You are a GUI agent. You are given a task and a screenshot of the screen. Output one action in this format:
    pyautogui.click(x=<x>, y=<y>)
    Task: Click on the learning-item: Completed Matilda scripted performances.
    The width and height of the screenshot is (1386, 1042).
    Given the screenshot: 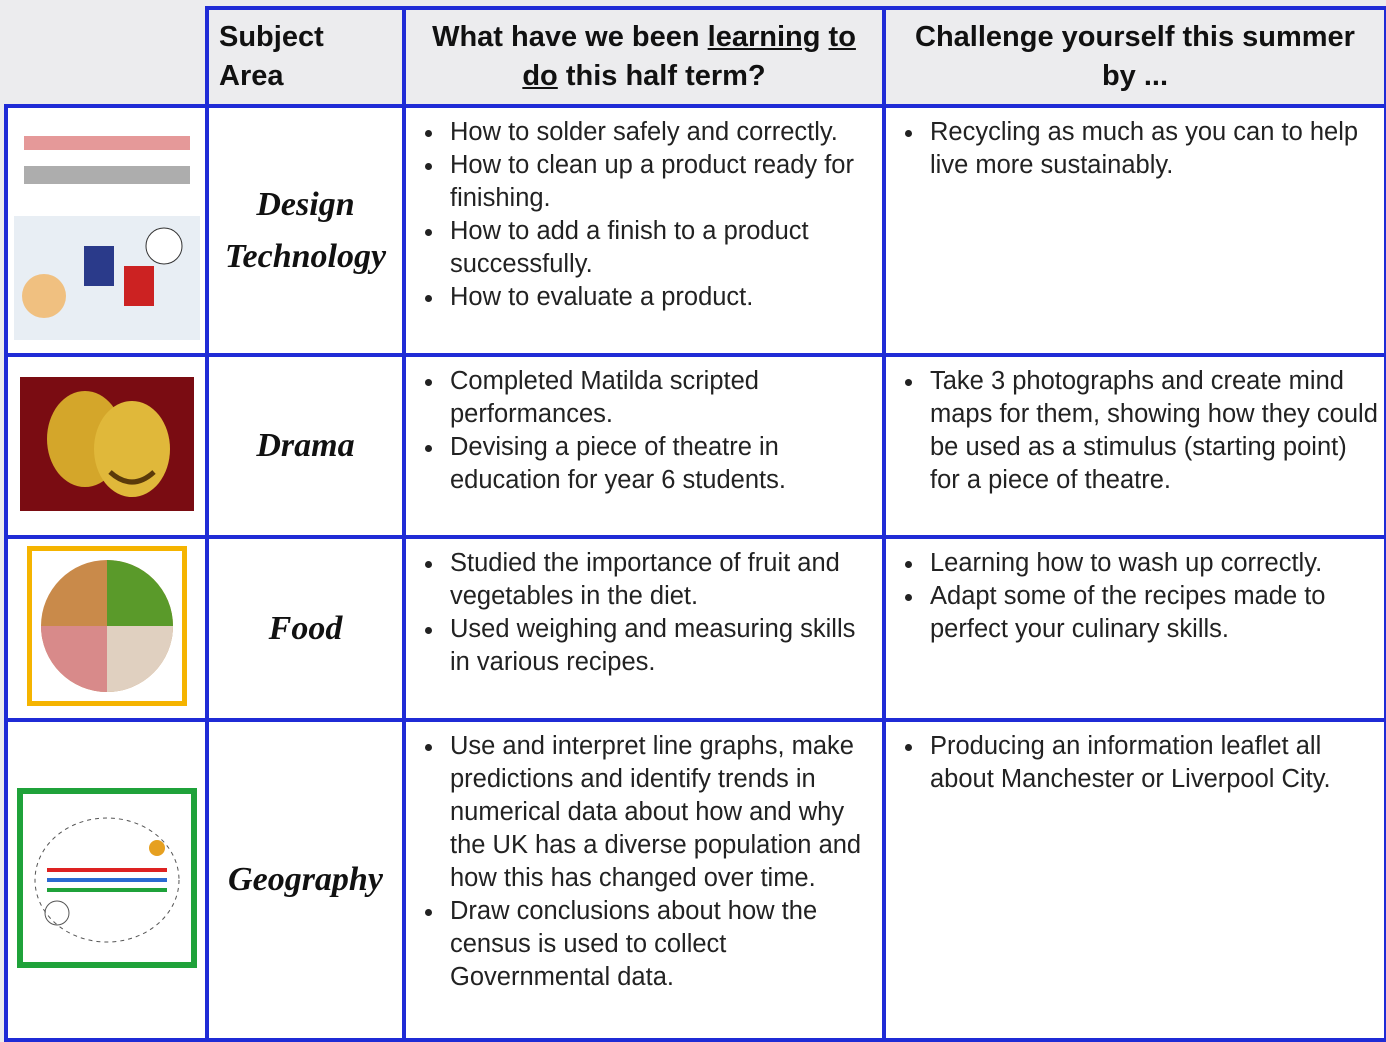 What is the action you would take?
    pyautogui.click(x=661, y=398)
    